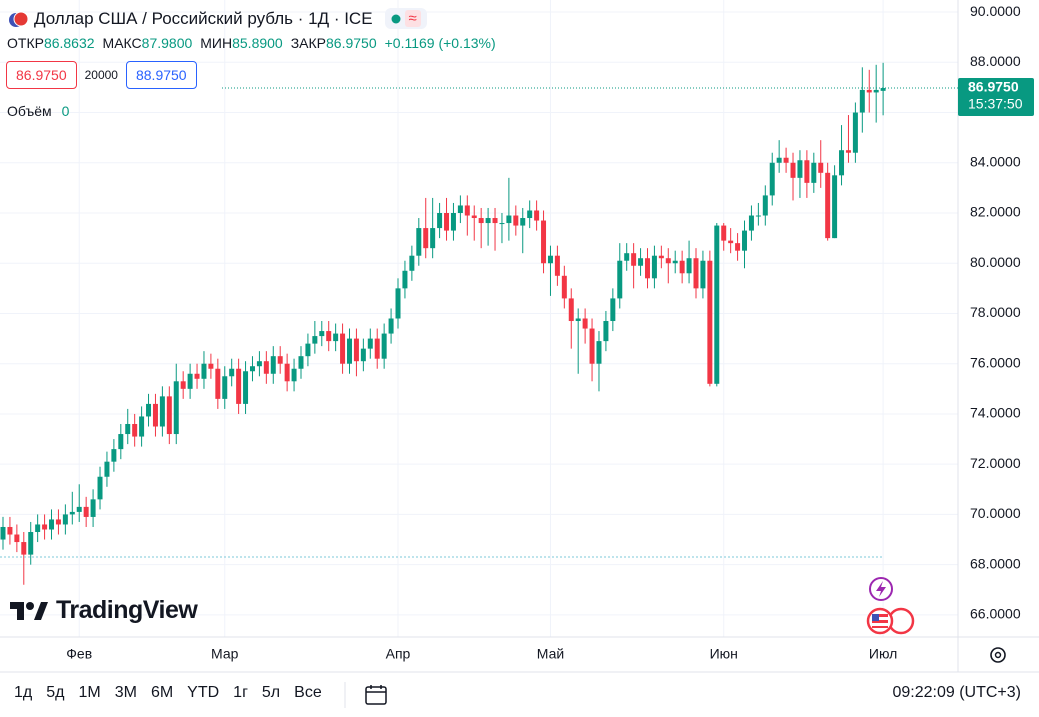 This screenshot has height=717, width=1039. I want to click on range-button: Все, so click(308, 692).